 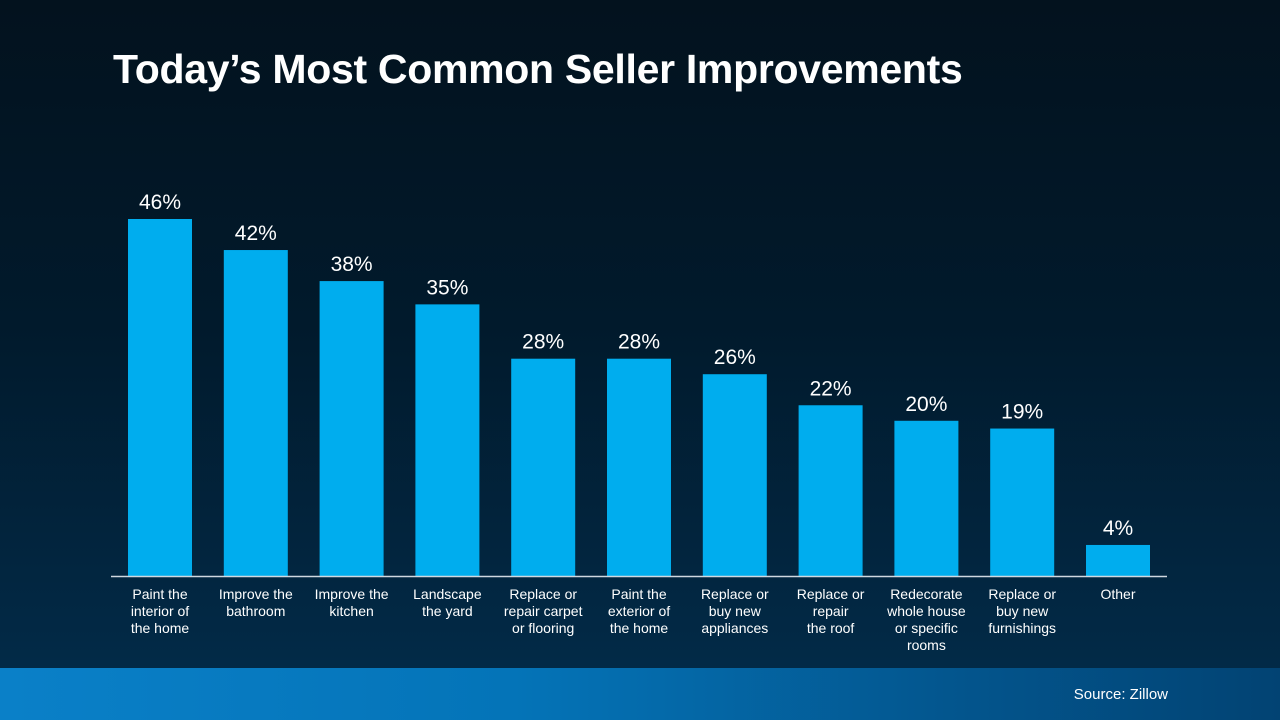 I want to click on data-label: 35%, so click(x=447, y=287).